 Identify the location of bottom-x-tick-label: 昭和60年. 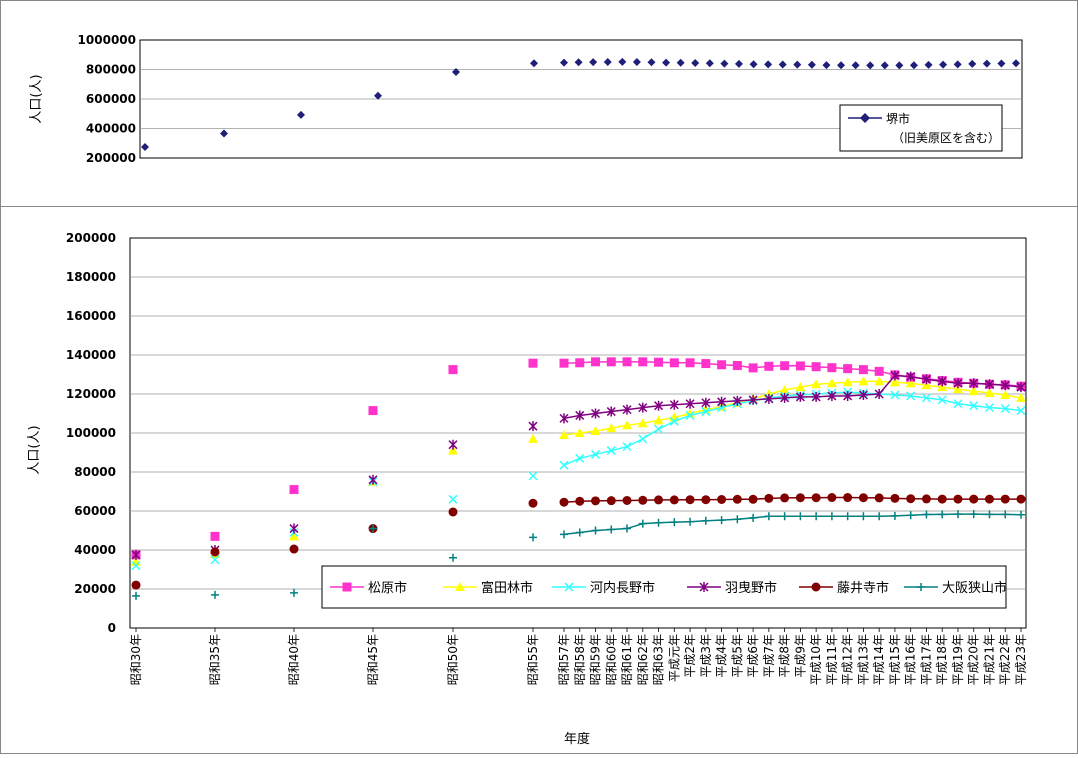
(611, 659).